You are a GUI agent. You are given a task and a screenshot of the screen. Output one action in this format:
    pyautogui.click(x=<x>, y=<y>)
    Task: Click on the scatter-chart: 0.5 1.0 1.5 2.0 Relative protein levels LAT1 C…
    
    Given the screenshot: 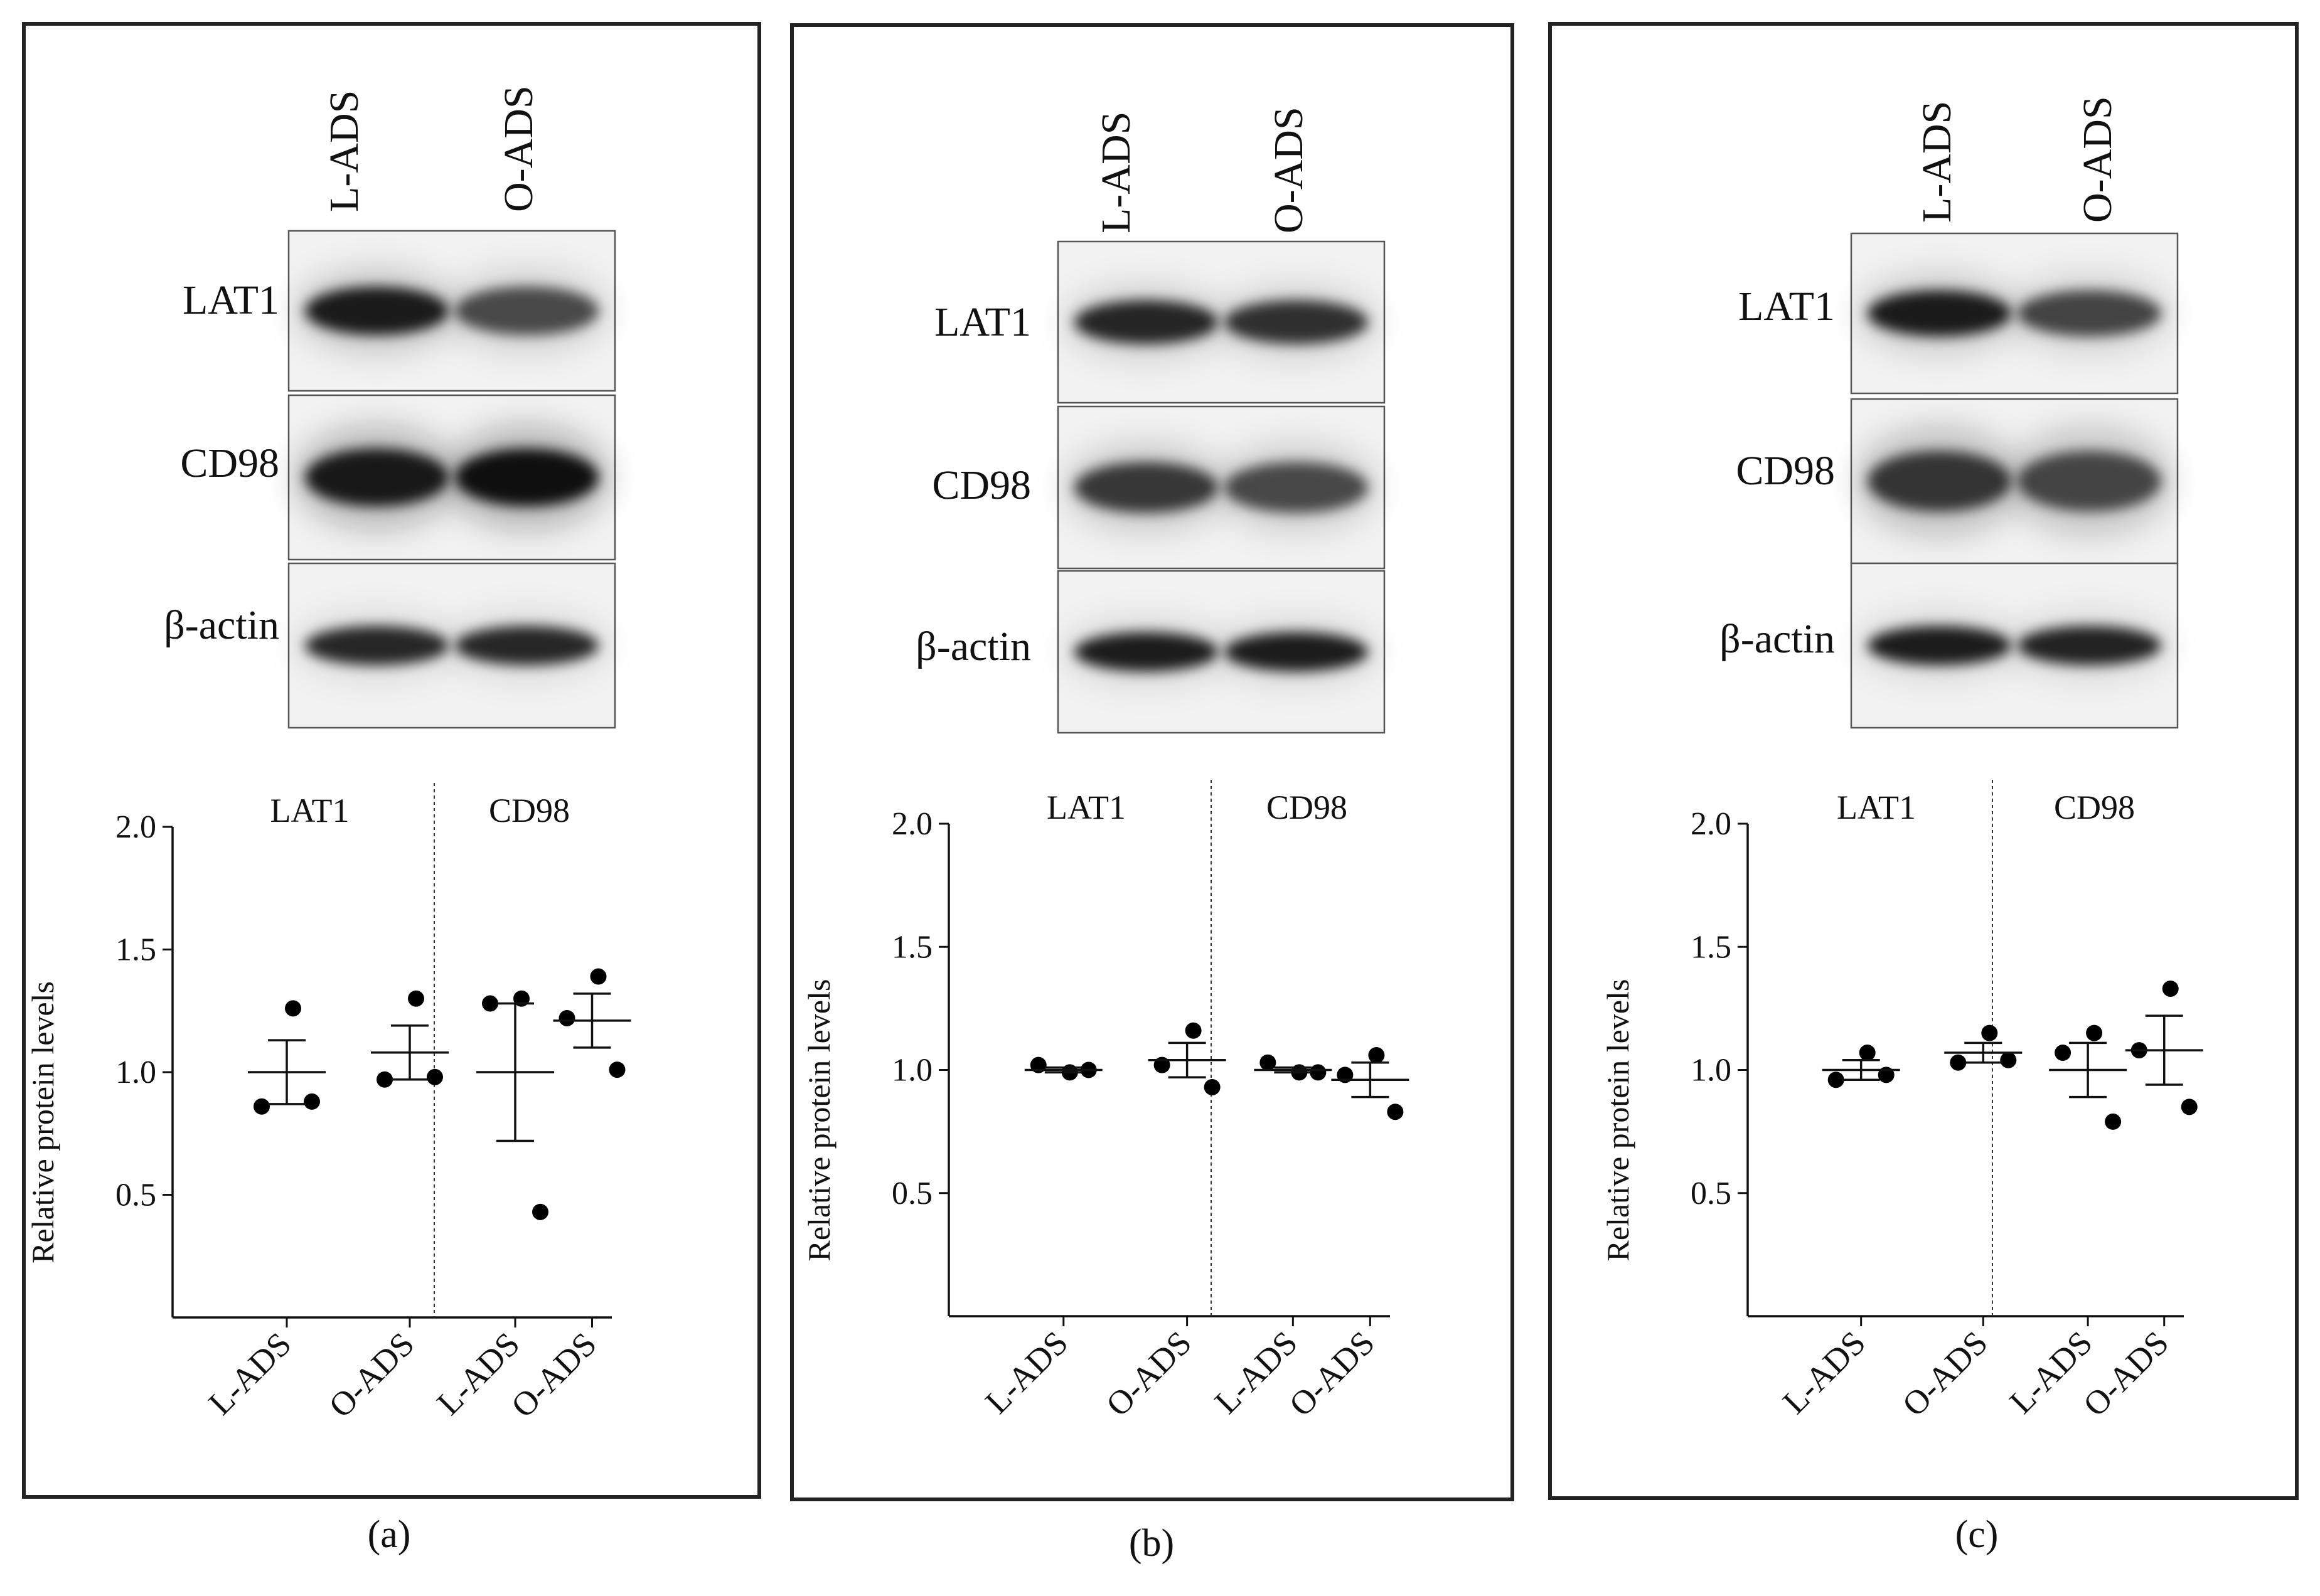 What is the action you would take?
    pyautogui.click(x=328, y=1104)
    